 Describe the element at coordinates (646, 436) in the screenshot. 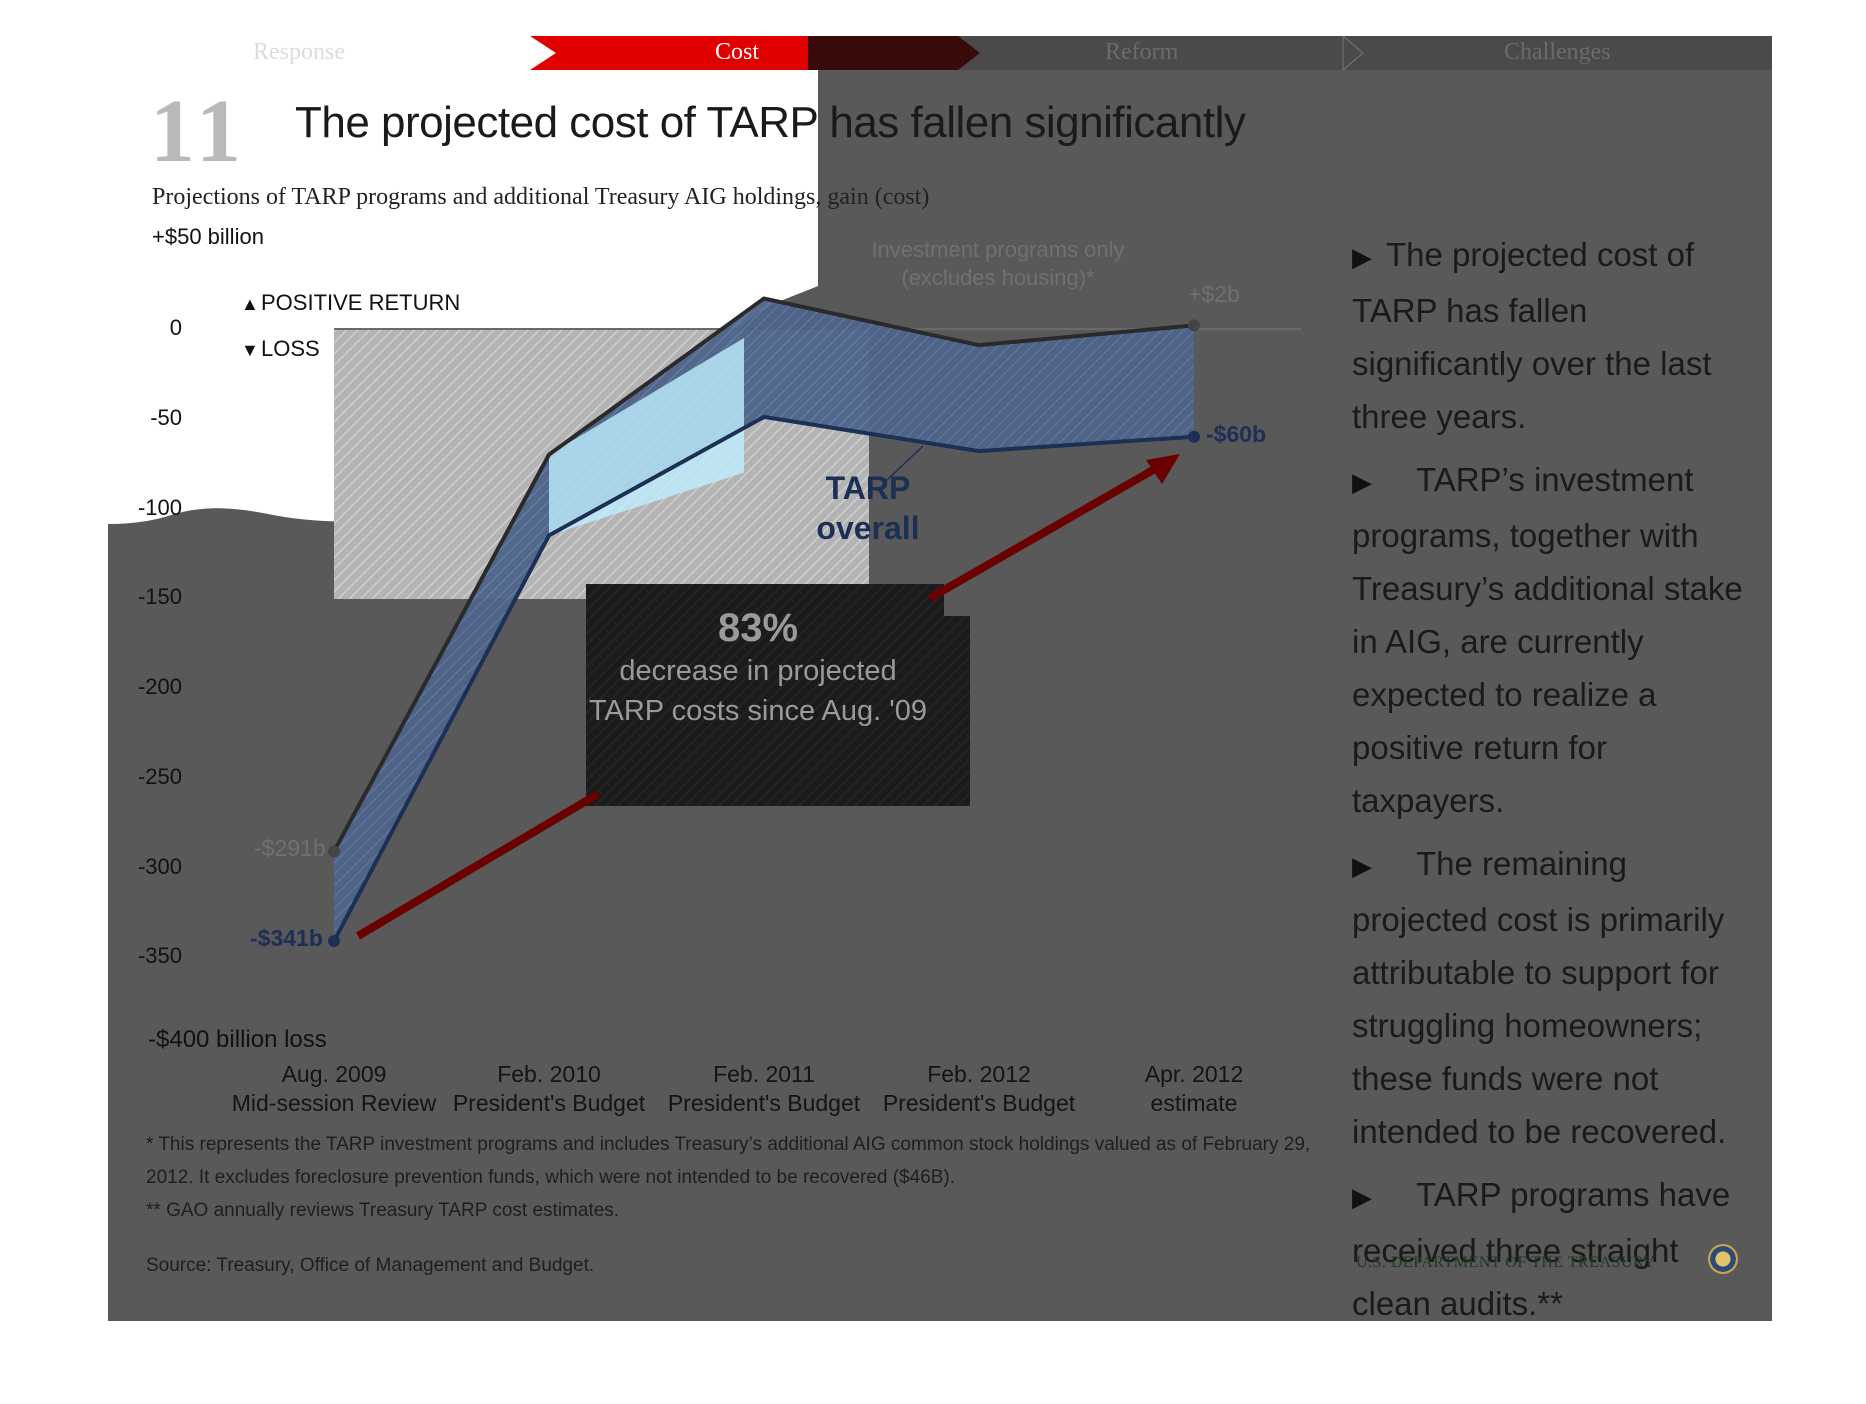

I see `band-highlight` at that location.